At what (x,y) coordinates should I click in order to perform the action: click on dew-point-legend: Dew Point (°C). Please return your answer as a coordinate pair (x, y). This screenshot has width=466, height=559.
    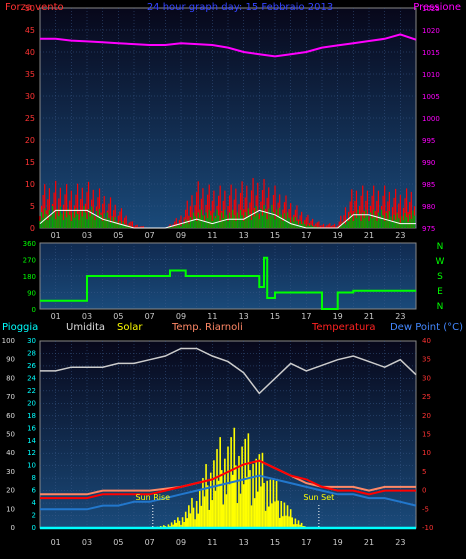
    Looking at the image, I should click on (426, 327).